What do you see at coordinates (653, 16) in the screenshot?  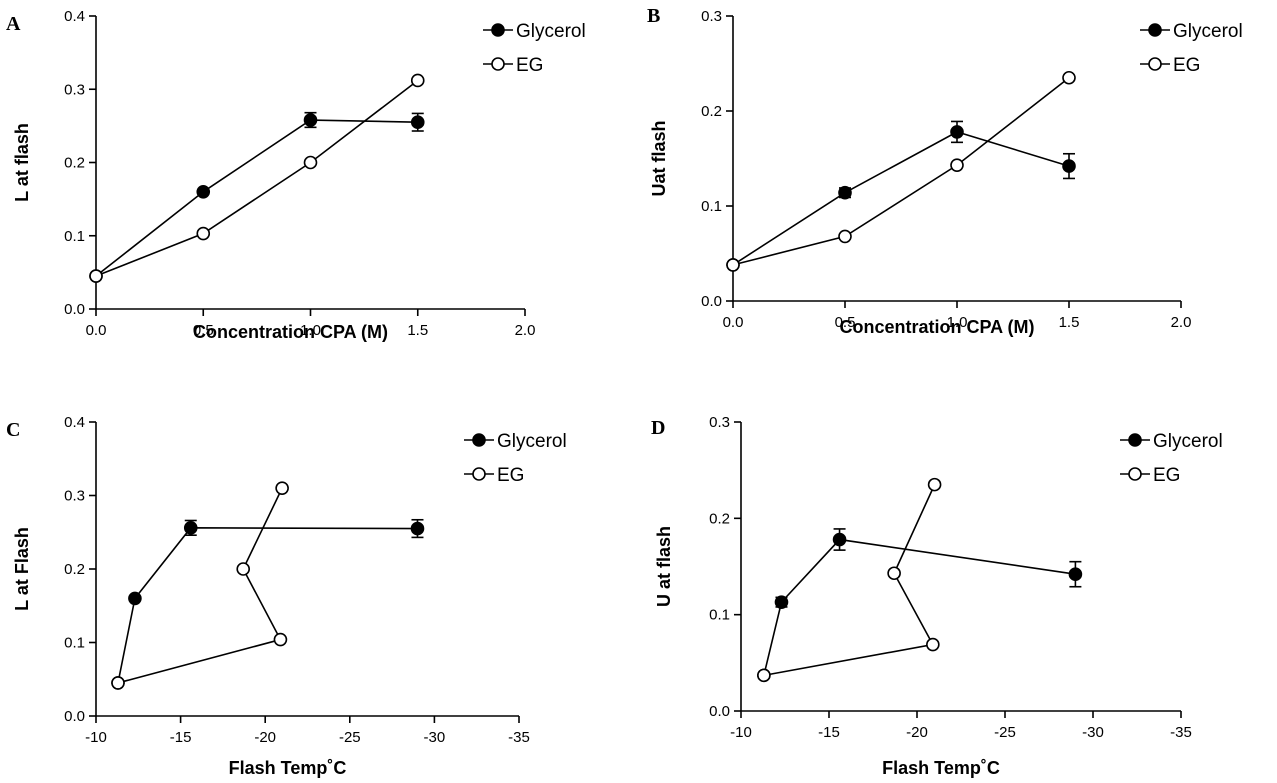 I see `panel-letter: B` at bounding box center [653, 16].